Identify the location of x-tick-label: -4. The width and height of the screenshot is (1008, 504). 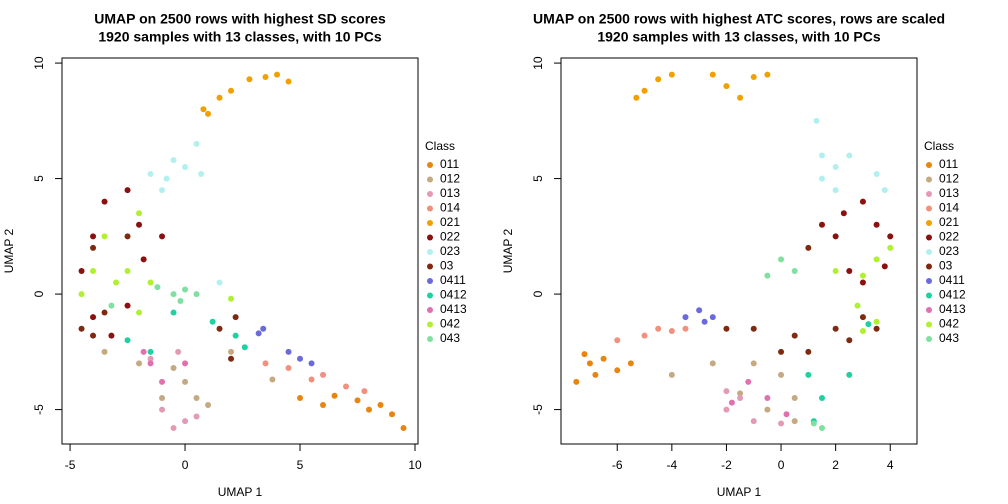
(672, 465).